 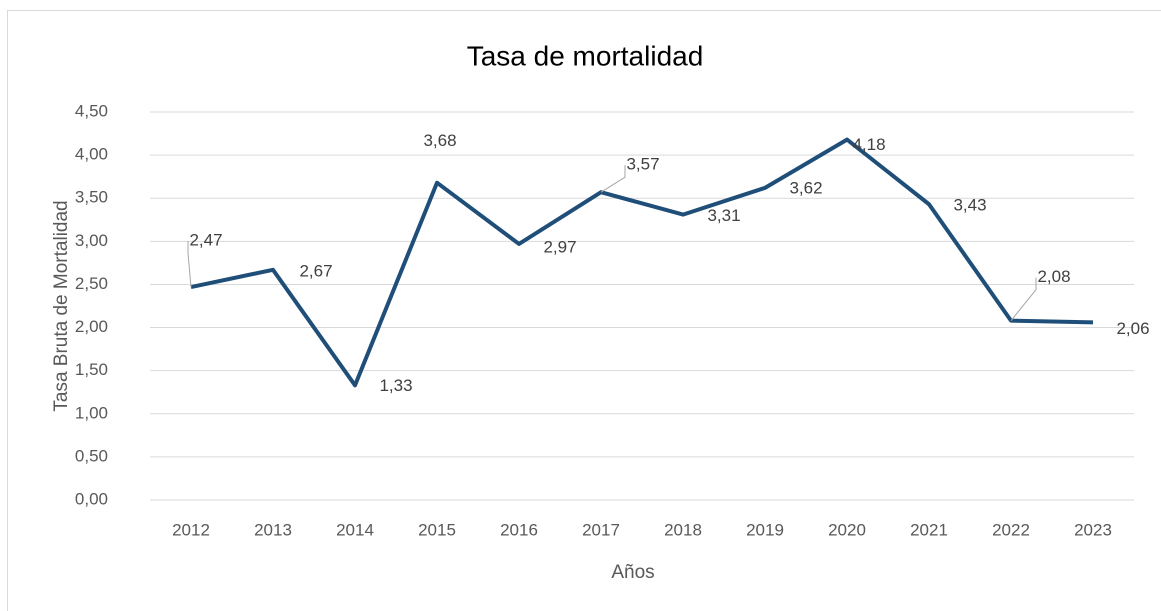 What do you see at coordinates (91, 197) in the screenshot?
I see `y-tick-label: 3,50` at bounding box center [91, 197].